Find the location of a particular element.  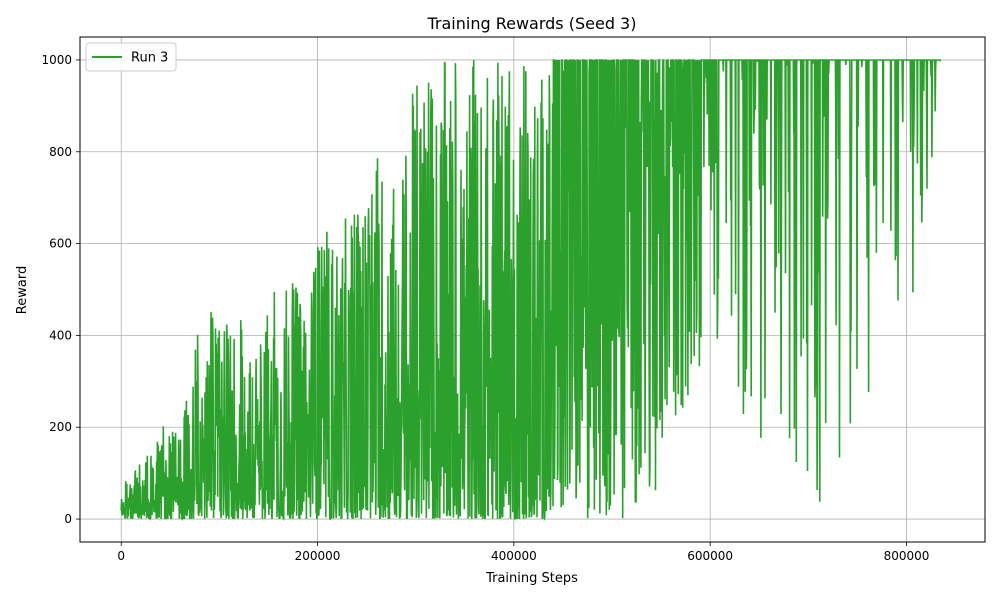

legend-label-run-3: Run 3 is located at coordinates (149, 58).